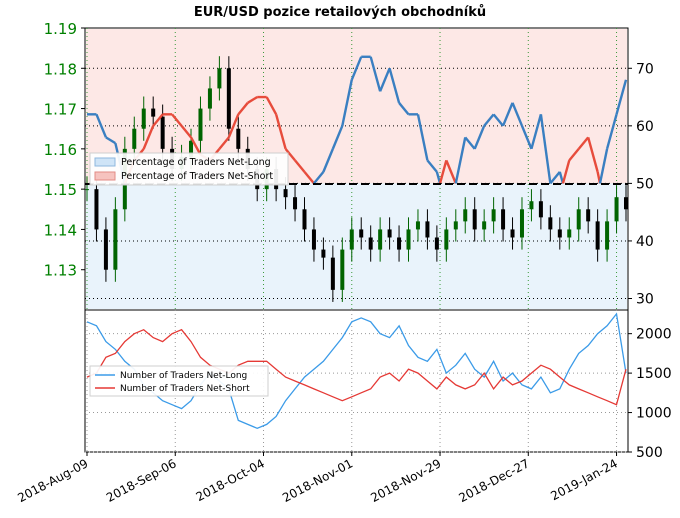 The image size is (680, 518). Describe the element at coordinates (641, 184) in the screenshot. I see `right-axis-ticks-top: 30 40 50 60 70` at that location.